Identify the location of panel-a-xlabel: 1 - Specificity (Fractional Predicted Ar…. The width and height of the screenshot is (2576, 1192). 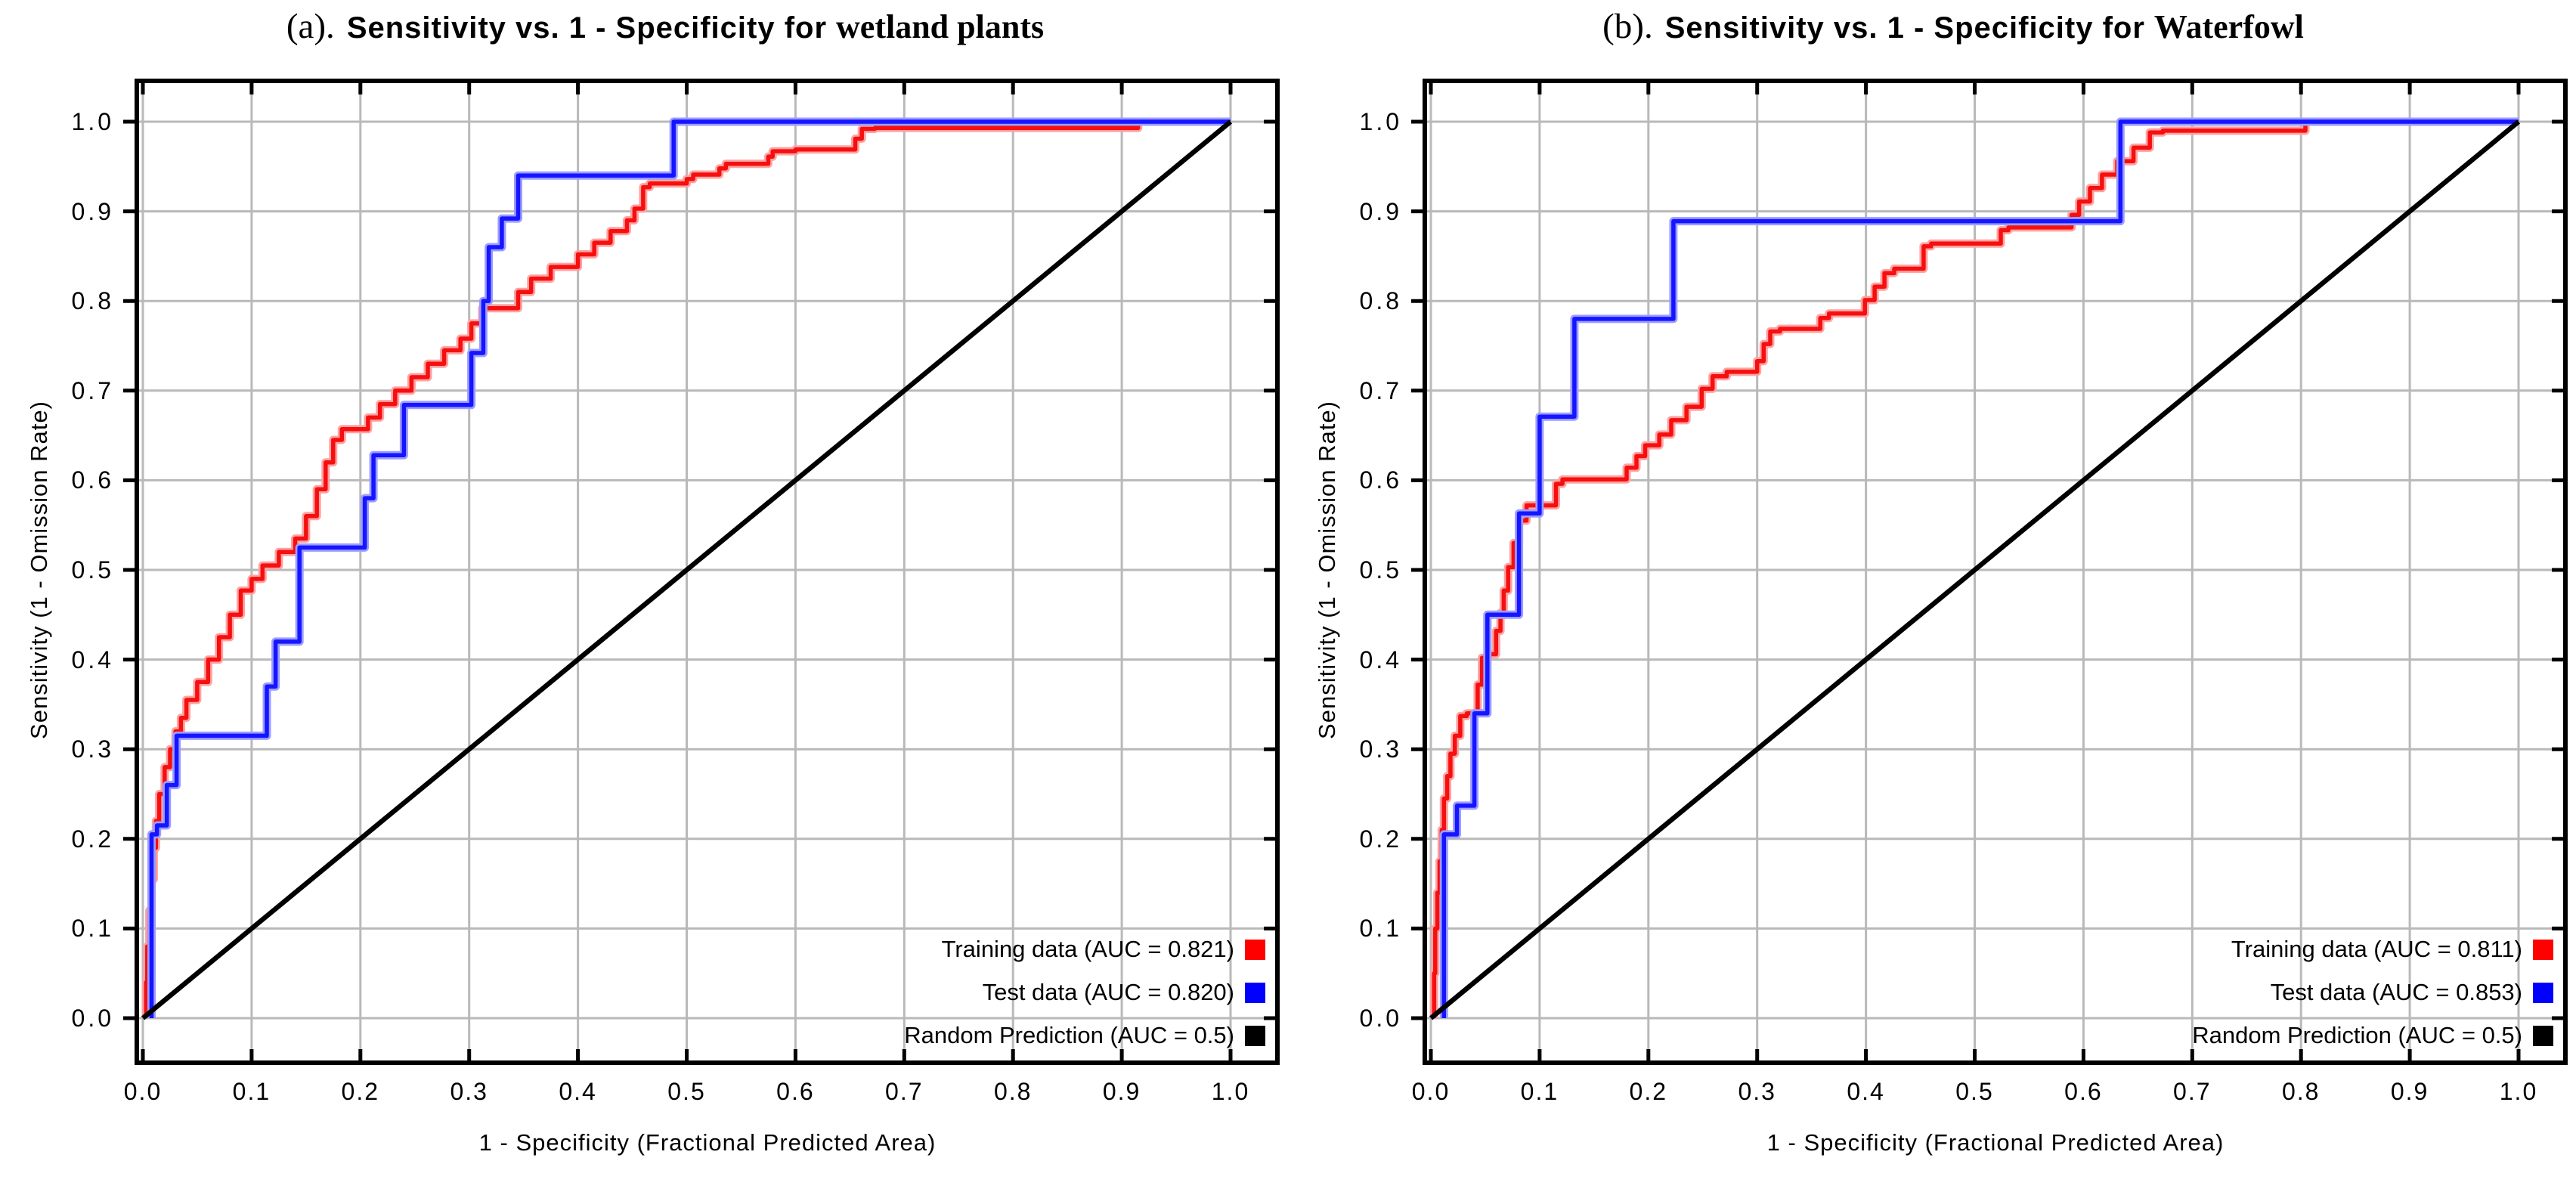
(707, 1142).